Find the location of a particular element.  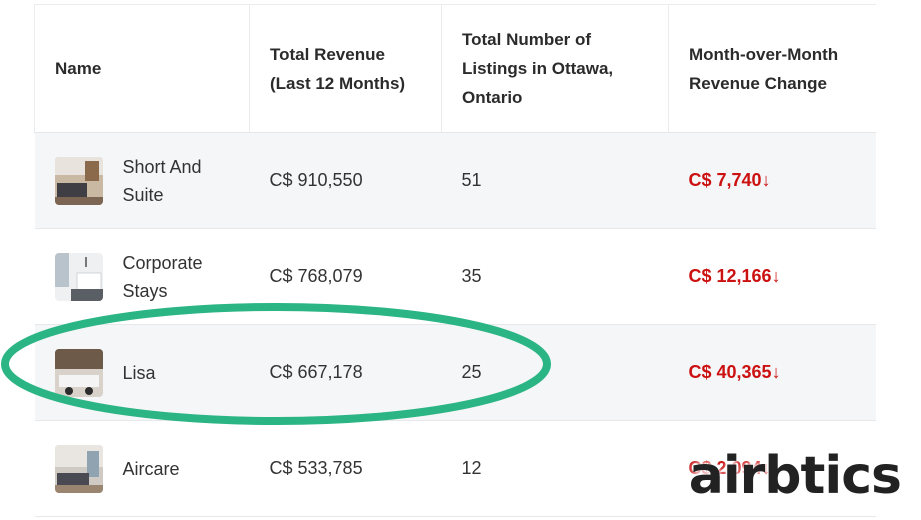

host-name: Aircare is located at coordinates (151, 468).